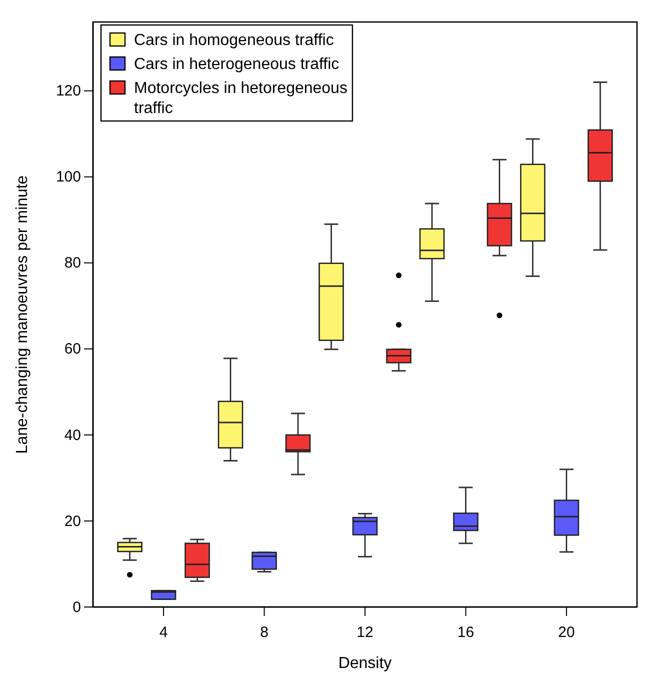  I want to click on y-tick-label: 60, so click(72, 349).